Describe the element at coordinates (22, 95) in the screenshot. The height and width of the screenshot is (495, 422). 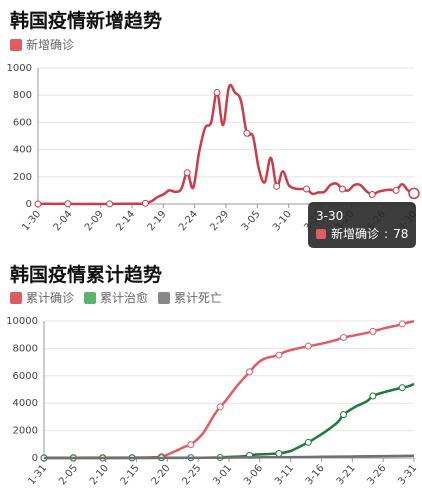
I see `y-tick-label: 800` at that location.